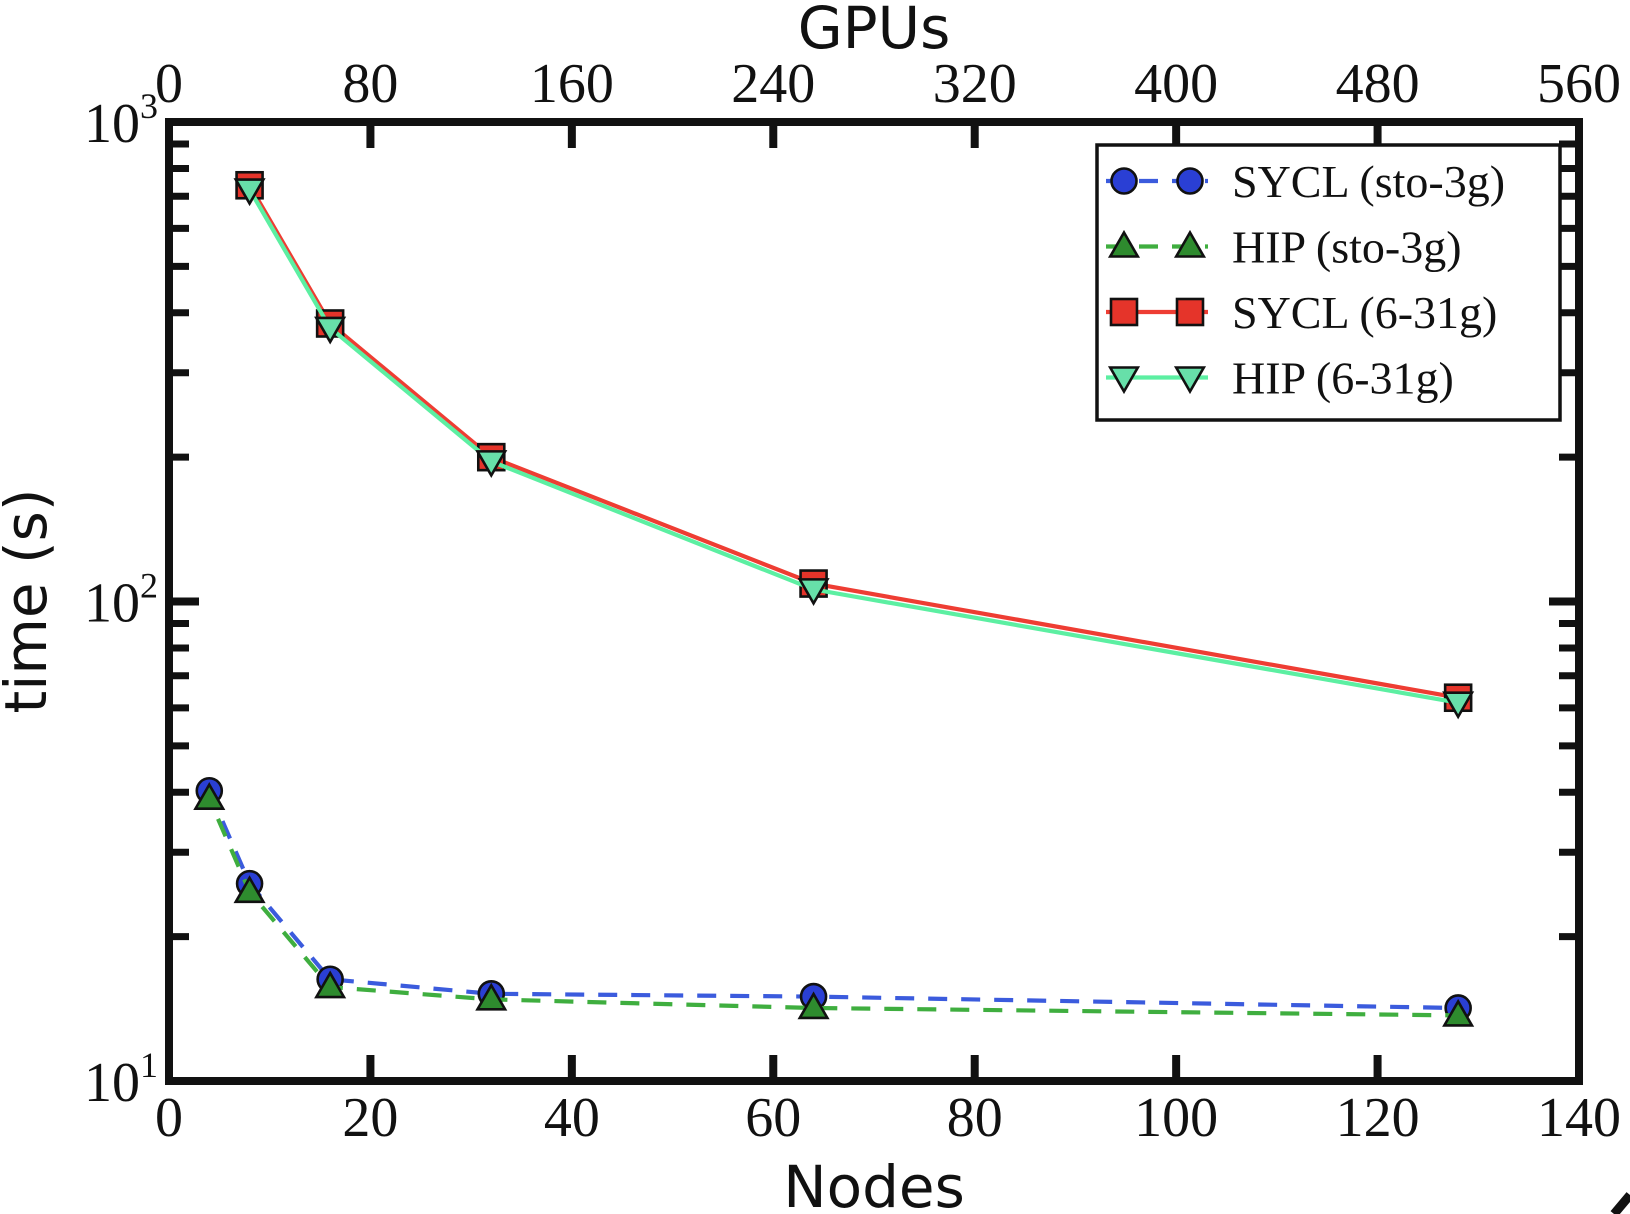 The height and width of the screenshot is (1214, 1630). I want to click on top-tick-label: 240, so click(773, 84).